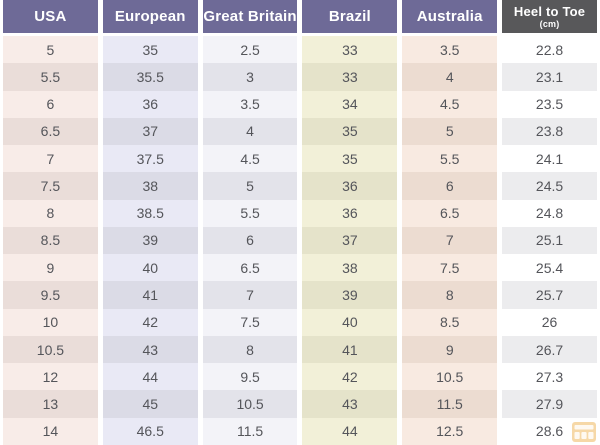 Image resolution: width=600 pixels, height=445 pixels. What do you see at coordinates (450, 213) in the screenshot?
I see `cell-australia-row7: 6.5` at bounding box center [450, 213].